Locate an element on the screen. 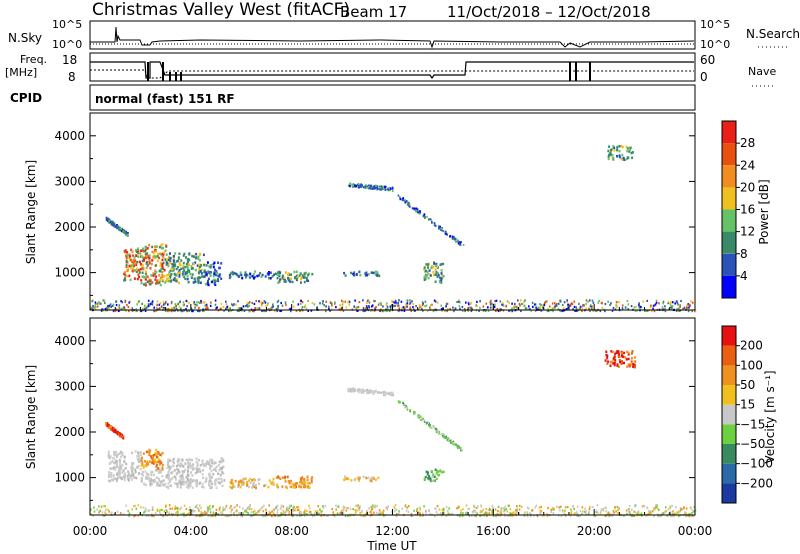 The width and height of the screenshot is (800, 554). colorbar-swatch is located at coordinates (729, 336).